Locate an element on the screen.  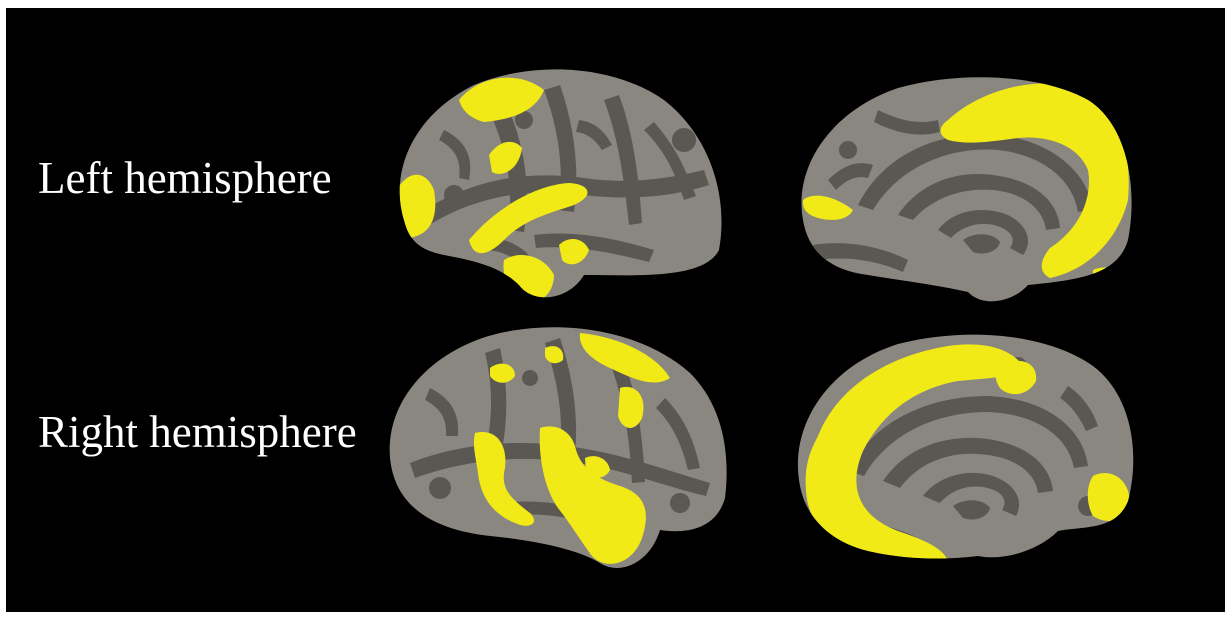
right-medial-activation is located at coordinates (967, 451).